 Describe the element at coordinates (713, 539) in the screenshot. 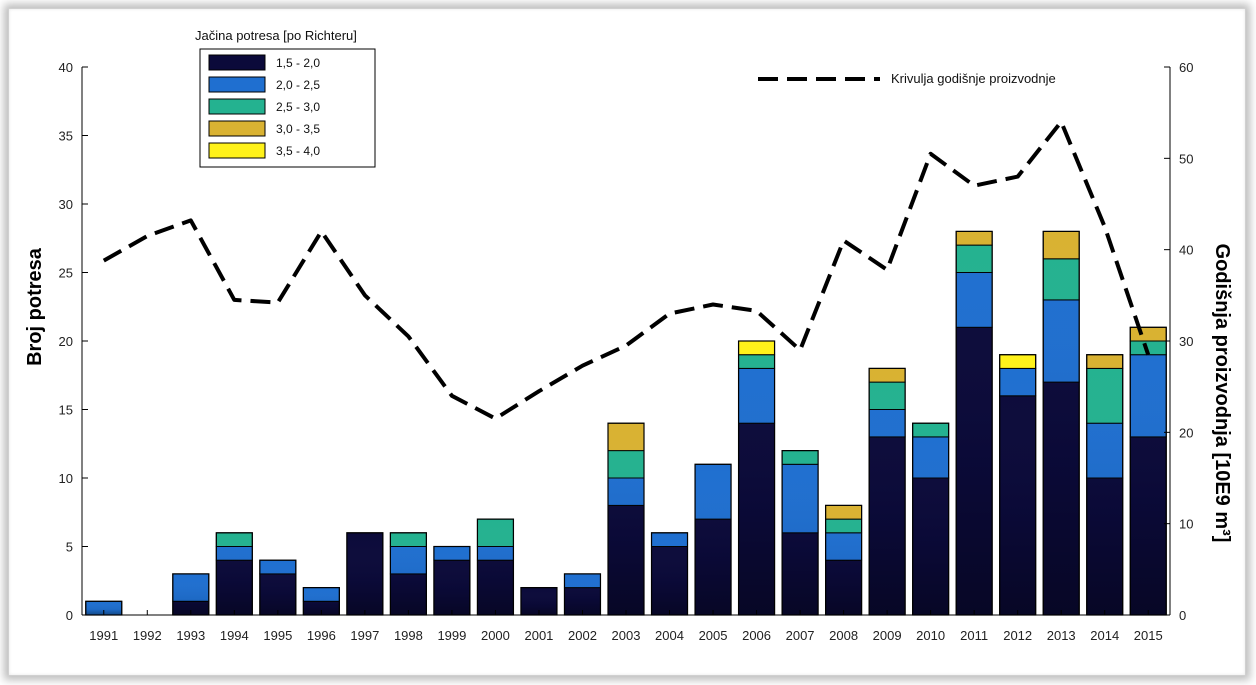

I see `bar-shade-2005` at that location.